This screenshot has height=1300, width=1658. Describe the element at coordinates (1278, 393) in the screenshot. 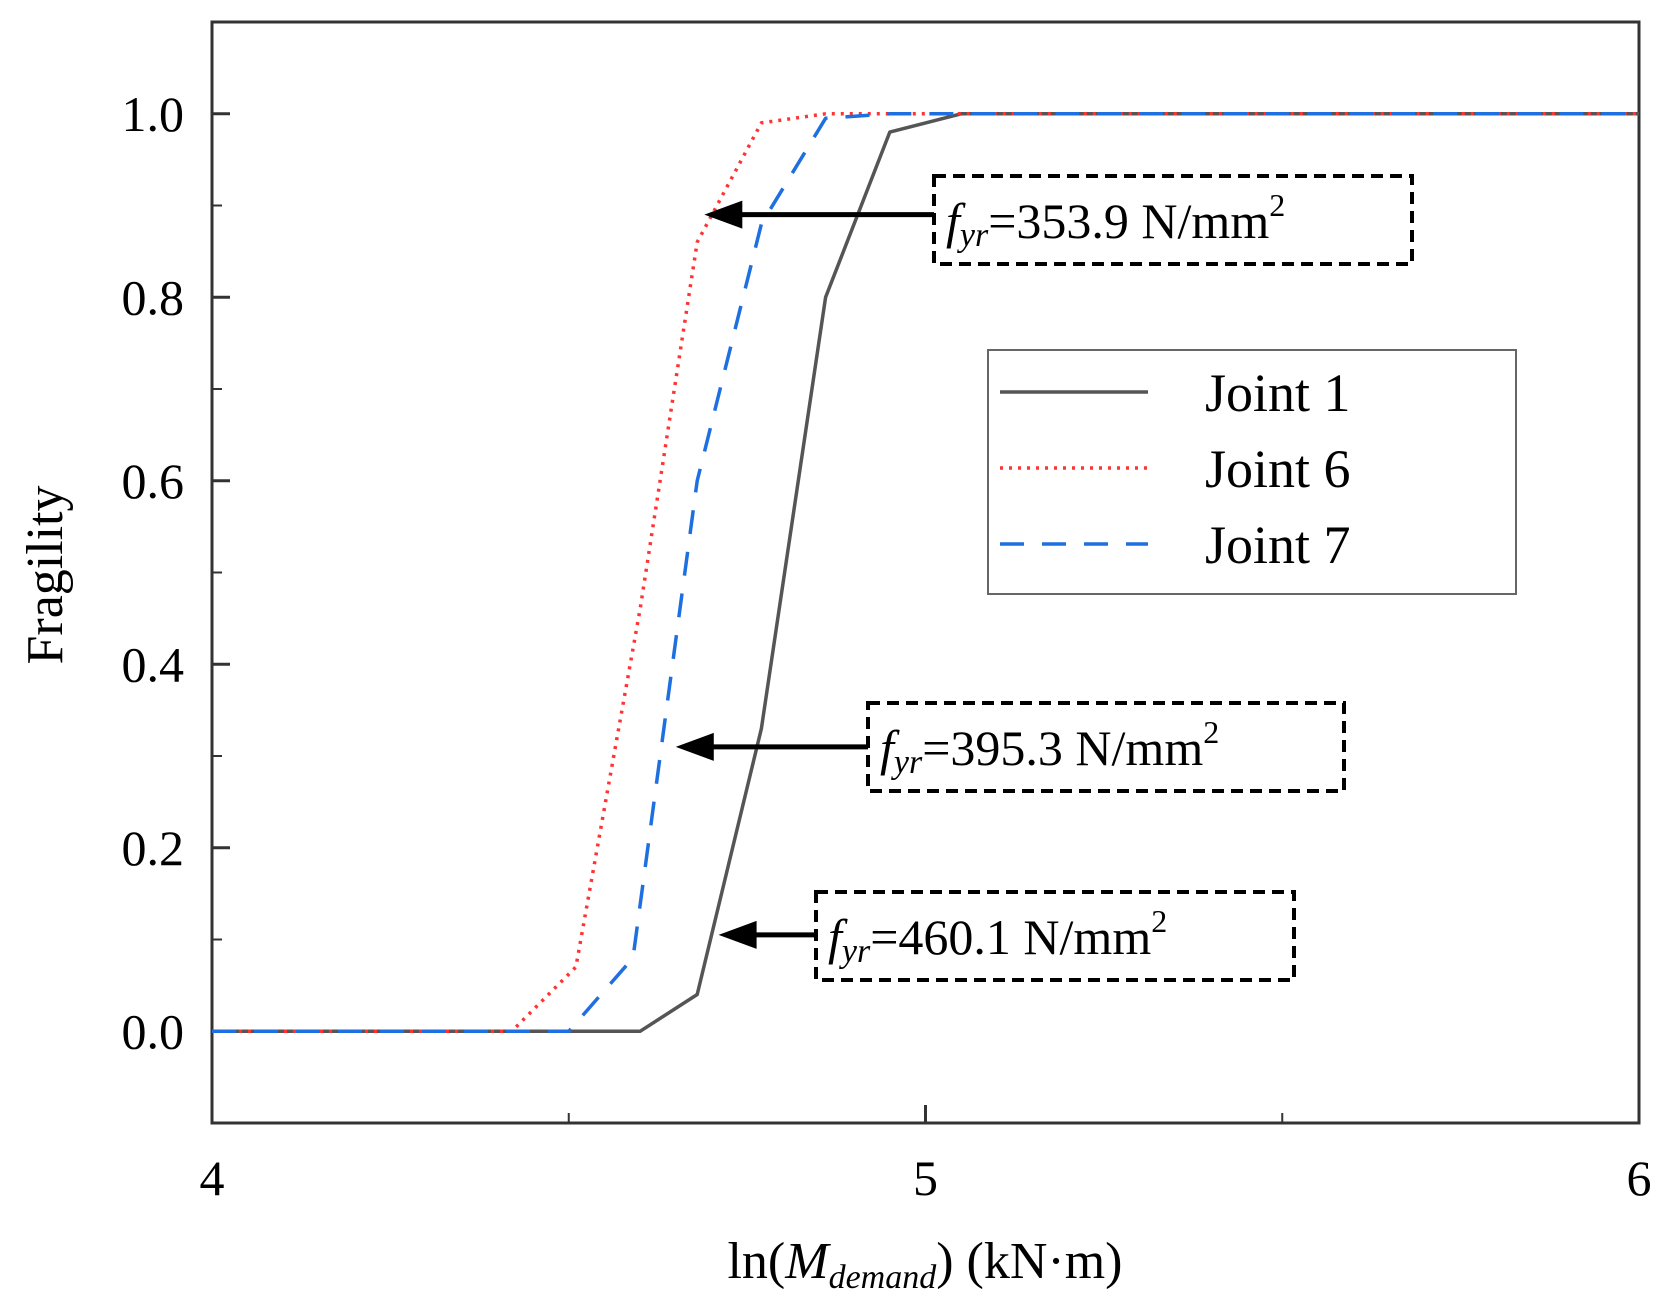

I see `legend-label: Joint 1` at that location.